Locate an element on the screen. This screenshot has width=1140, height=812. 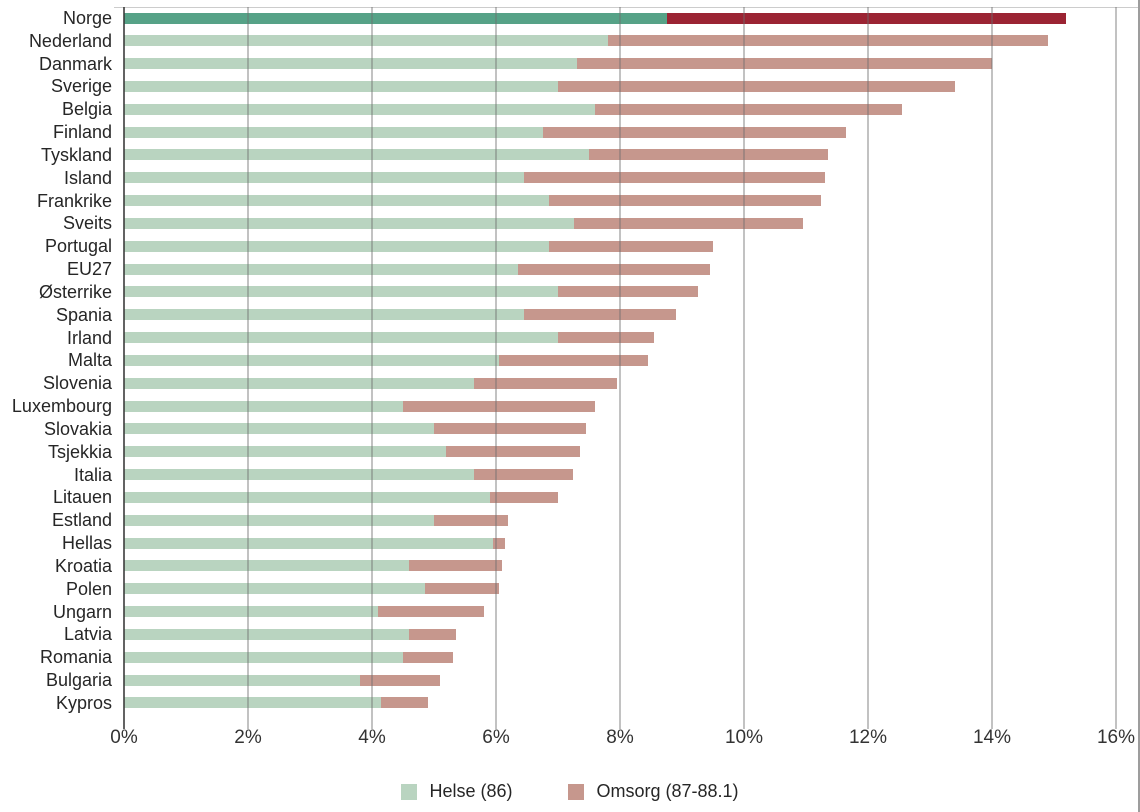
country-label: Finland is located at coordinates (82, 132).